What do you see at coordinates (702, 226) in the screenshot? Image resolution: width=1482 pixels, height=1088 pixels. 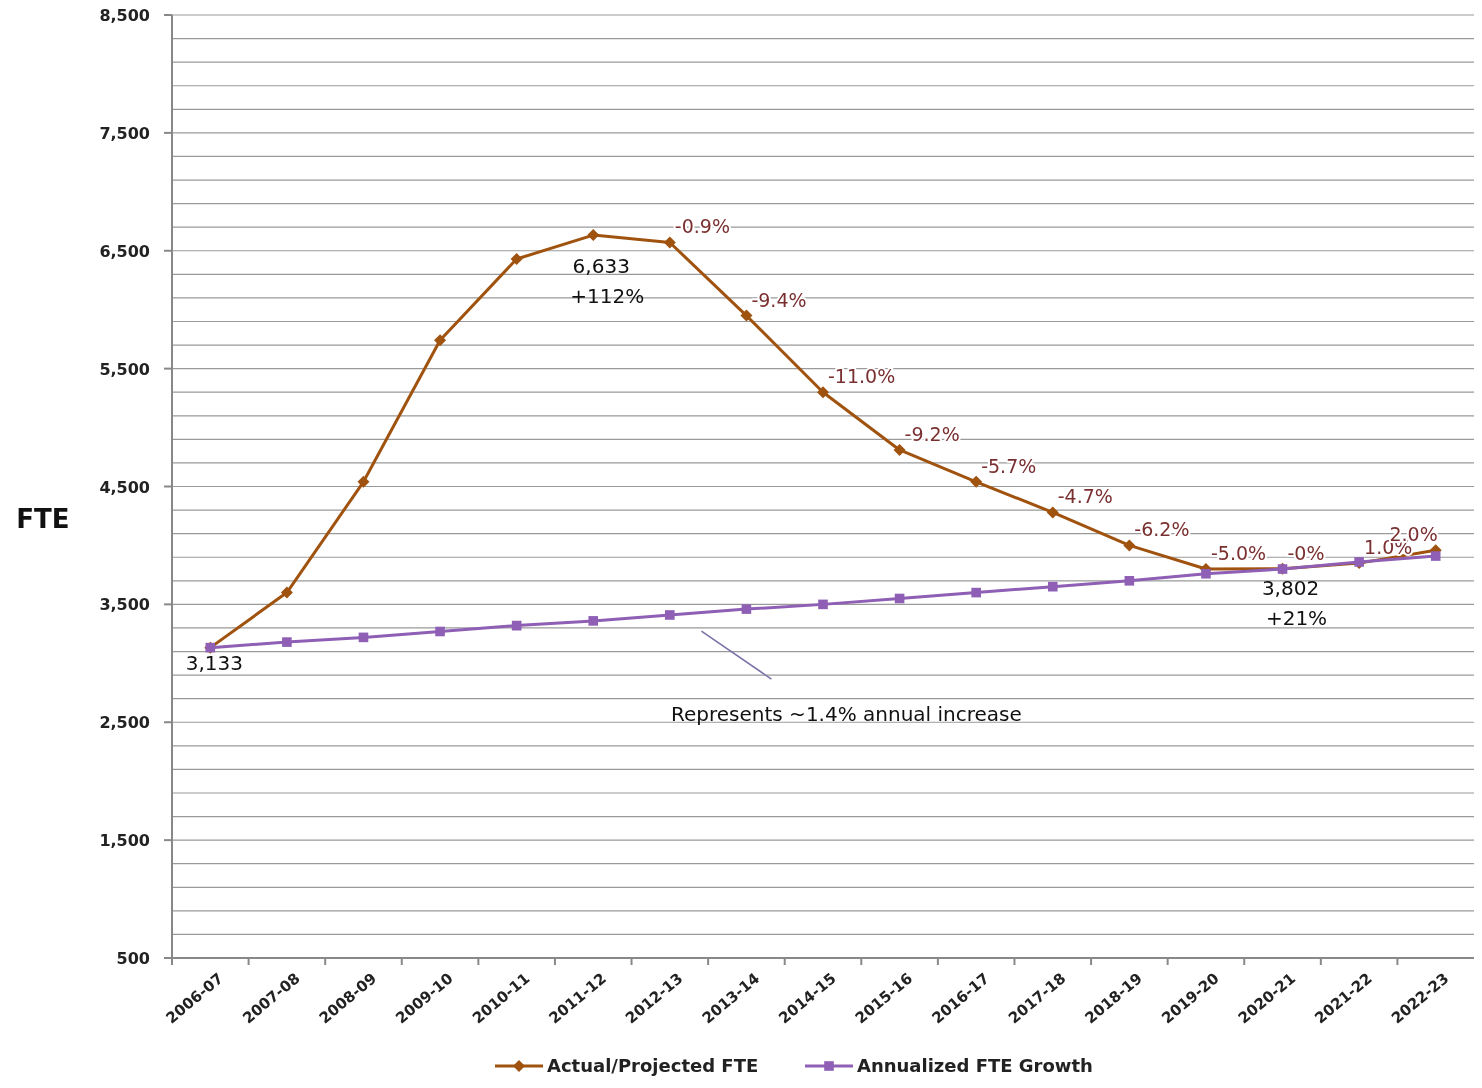 I see `annotation: -0.9%` at bounding box center [702, 226].